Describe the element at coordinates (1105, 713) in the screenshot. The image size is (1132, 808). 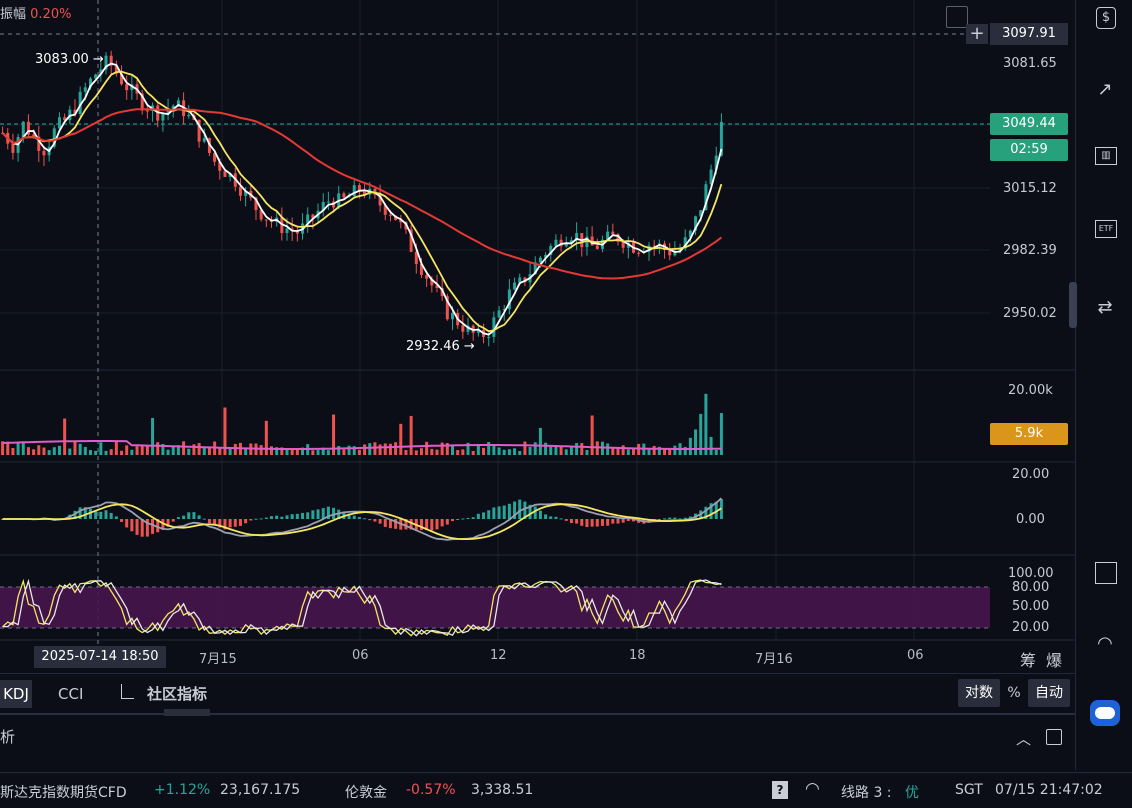
I see `robot-avatar-icon` at that location.